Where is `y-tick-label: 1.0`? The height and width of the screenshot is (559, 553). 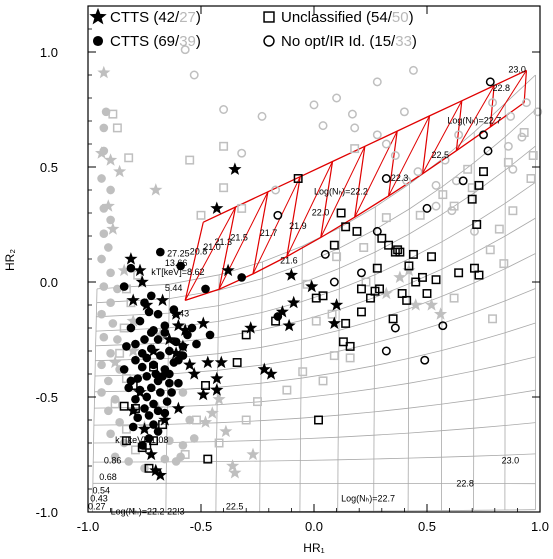 y-tick-label: 1.0 is located at coordinates (49, 52).